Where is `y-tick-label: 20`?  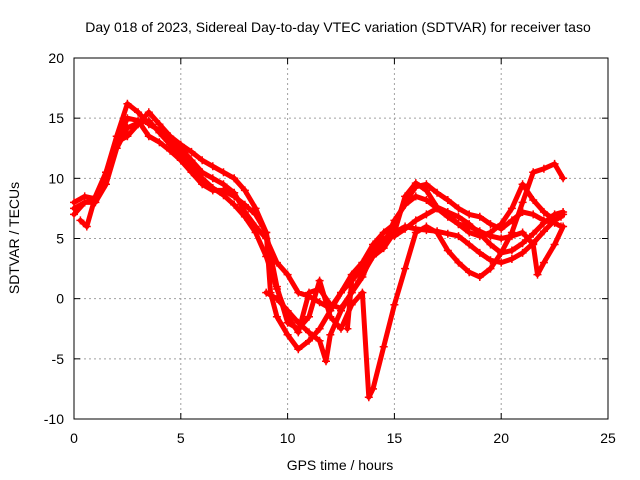
y-tick-label: 20 is located at coordinates (56, 58).